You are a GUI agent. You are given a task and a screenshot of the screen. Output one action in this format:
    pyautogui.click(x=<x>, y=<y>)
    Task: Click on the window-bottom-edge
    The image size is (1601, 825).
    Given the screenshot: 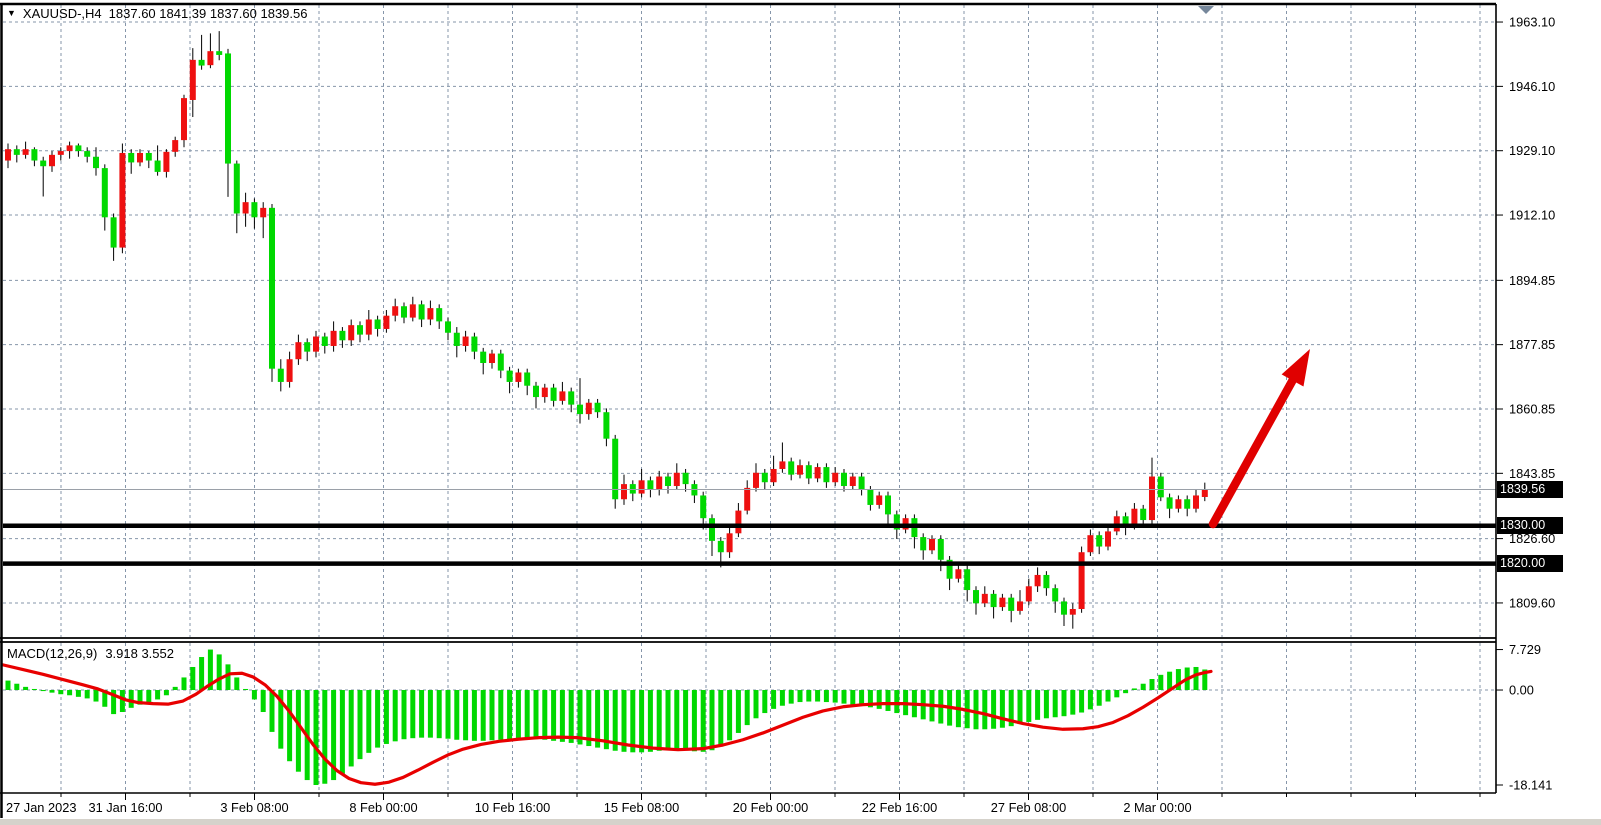 What is the action you would take?
    pyautogui.click(x=800, y=822)
    